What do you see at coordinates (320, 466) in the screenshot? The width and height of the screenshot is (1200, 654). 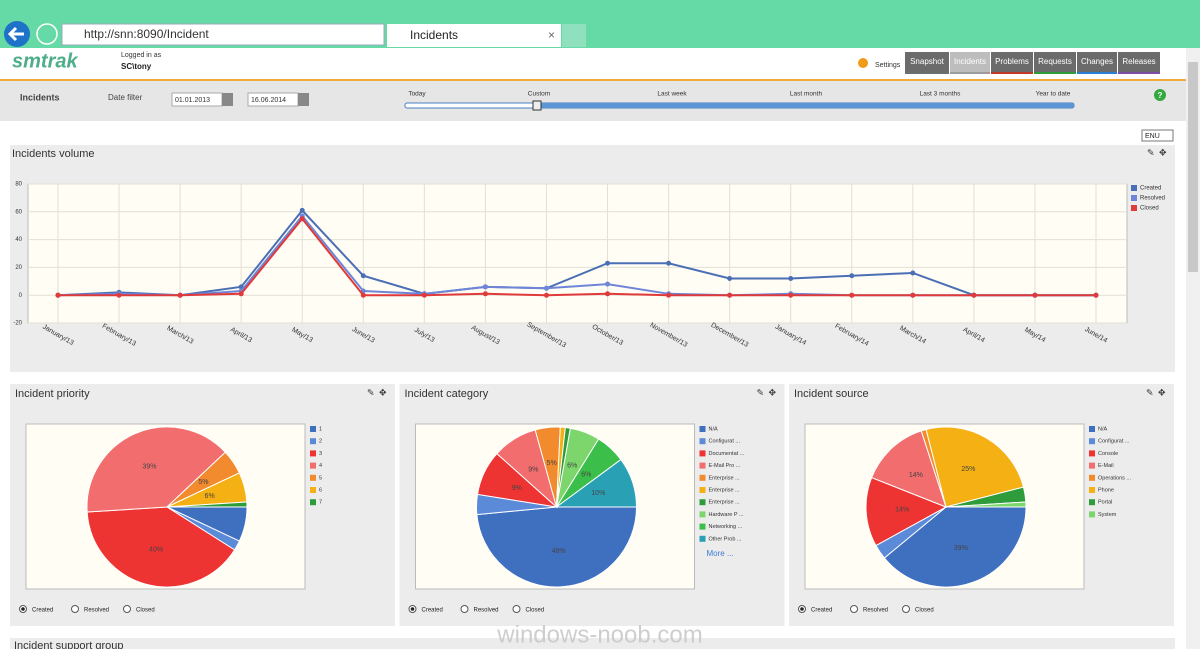 I see `legend-label: 4` at bounding box center [320, 466].